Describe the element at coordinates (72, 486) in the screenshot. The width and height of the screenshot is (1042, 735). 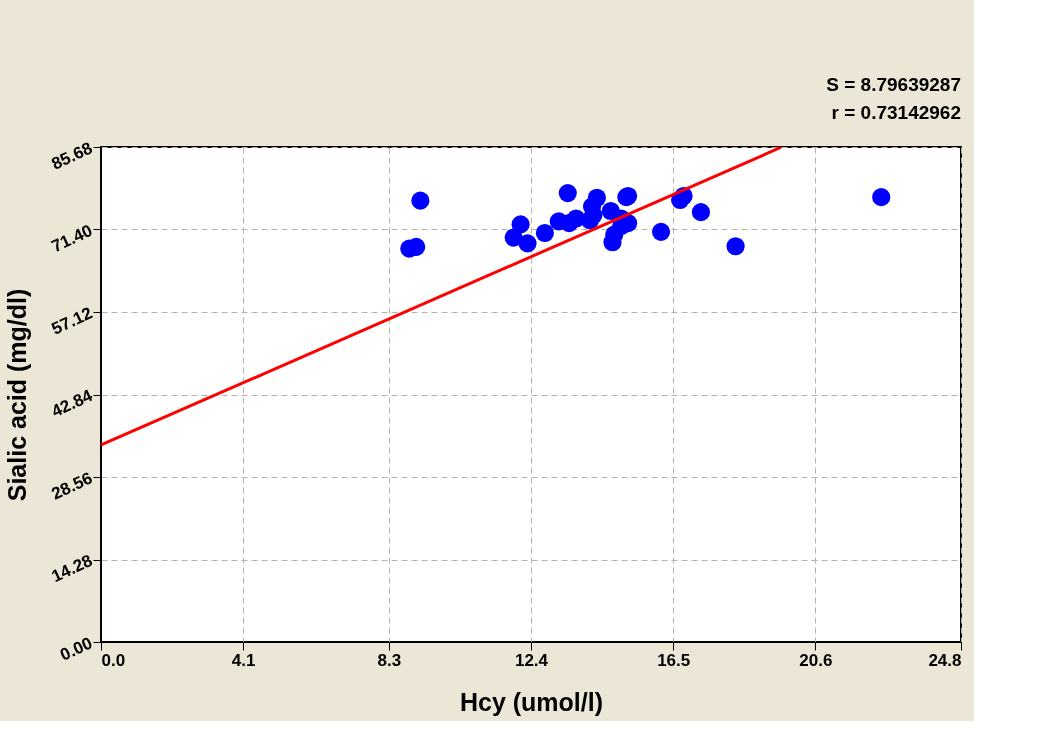
I see `y-tick-label: 28.56` at that location.